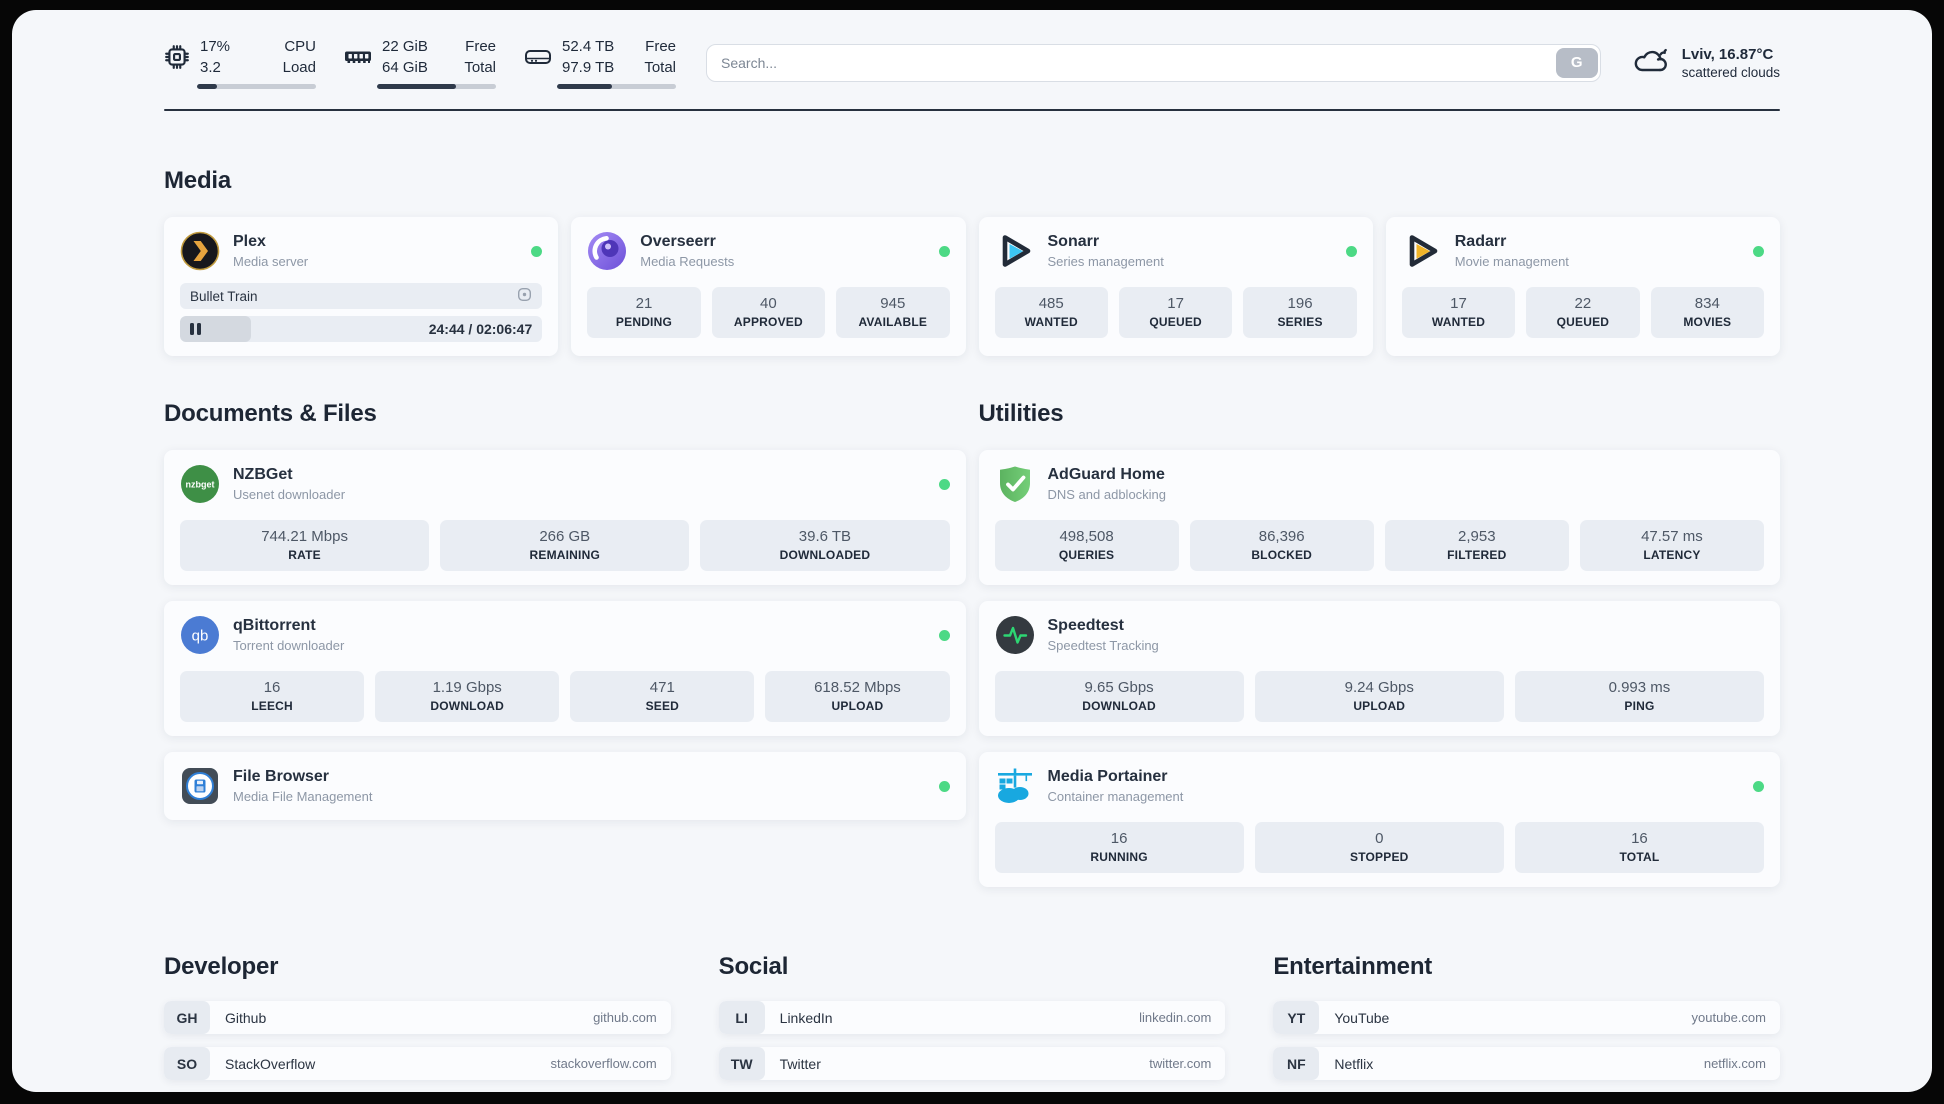  What do you see at coordinates (1180, 1063) in the screenshot?
I see `link-url: twitter.com` at bounding box center [1180, 1063].